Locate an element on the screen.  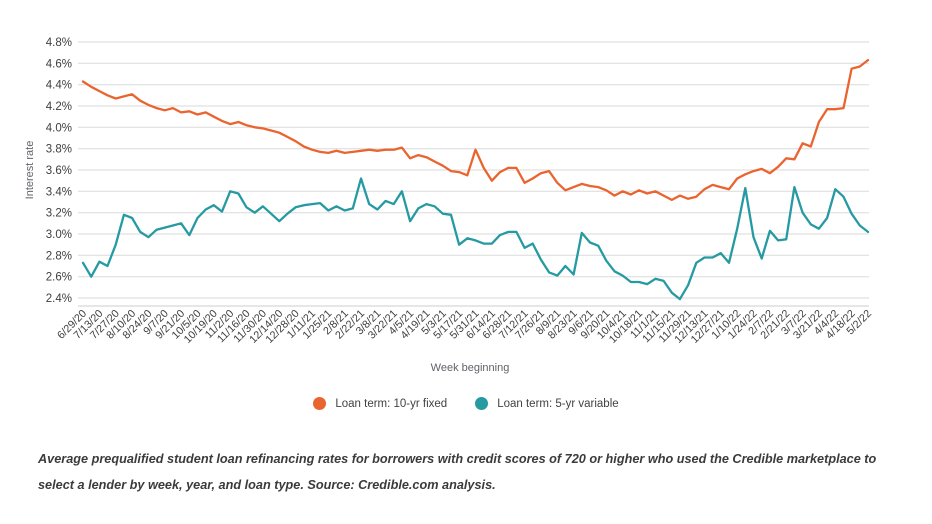
legend-item-10yr-fixed: Loan term: 10-yr fixed is located at coordinates (380, 403).